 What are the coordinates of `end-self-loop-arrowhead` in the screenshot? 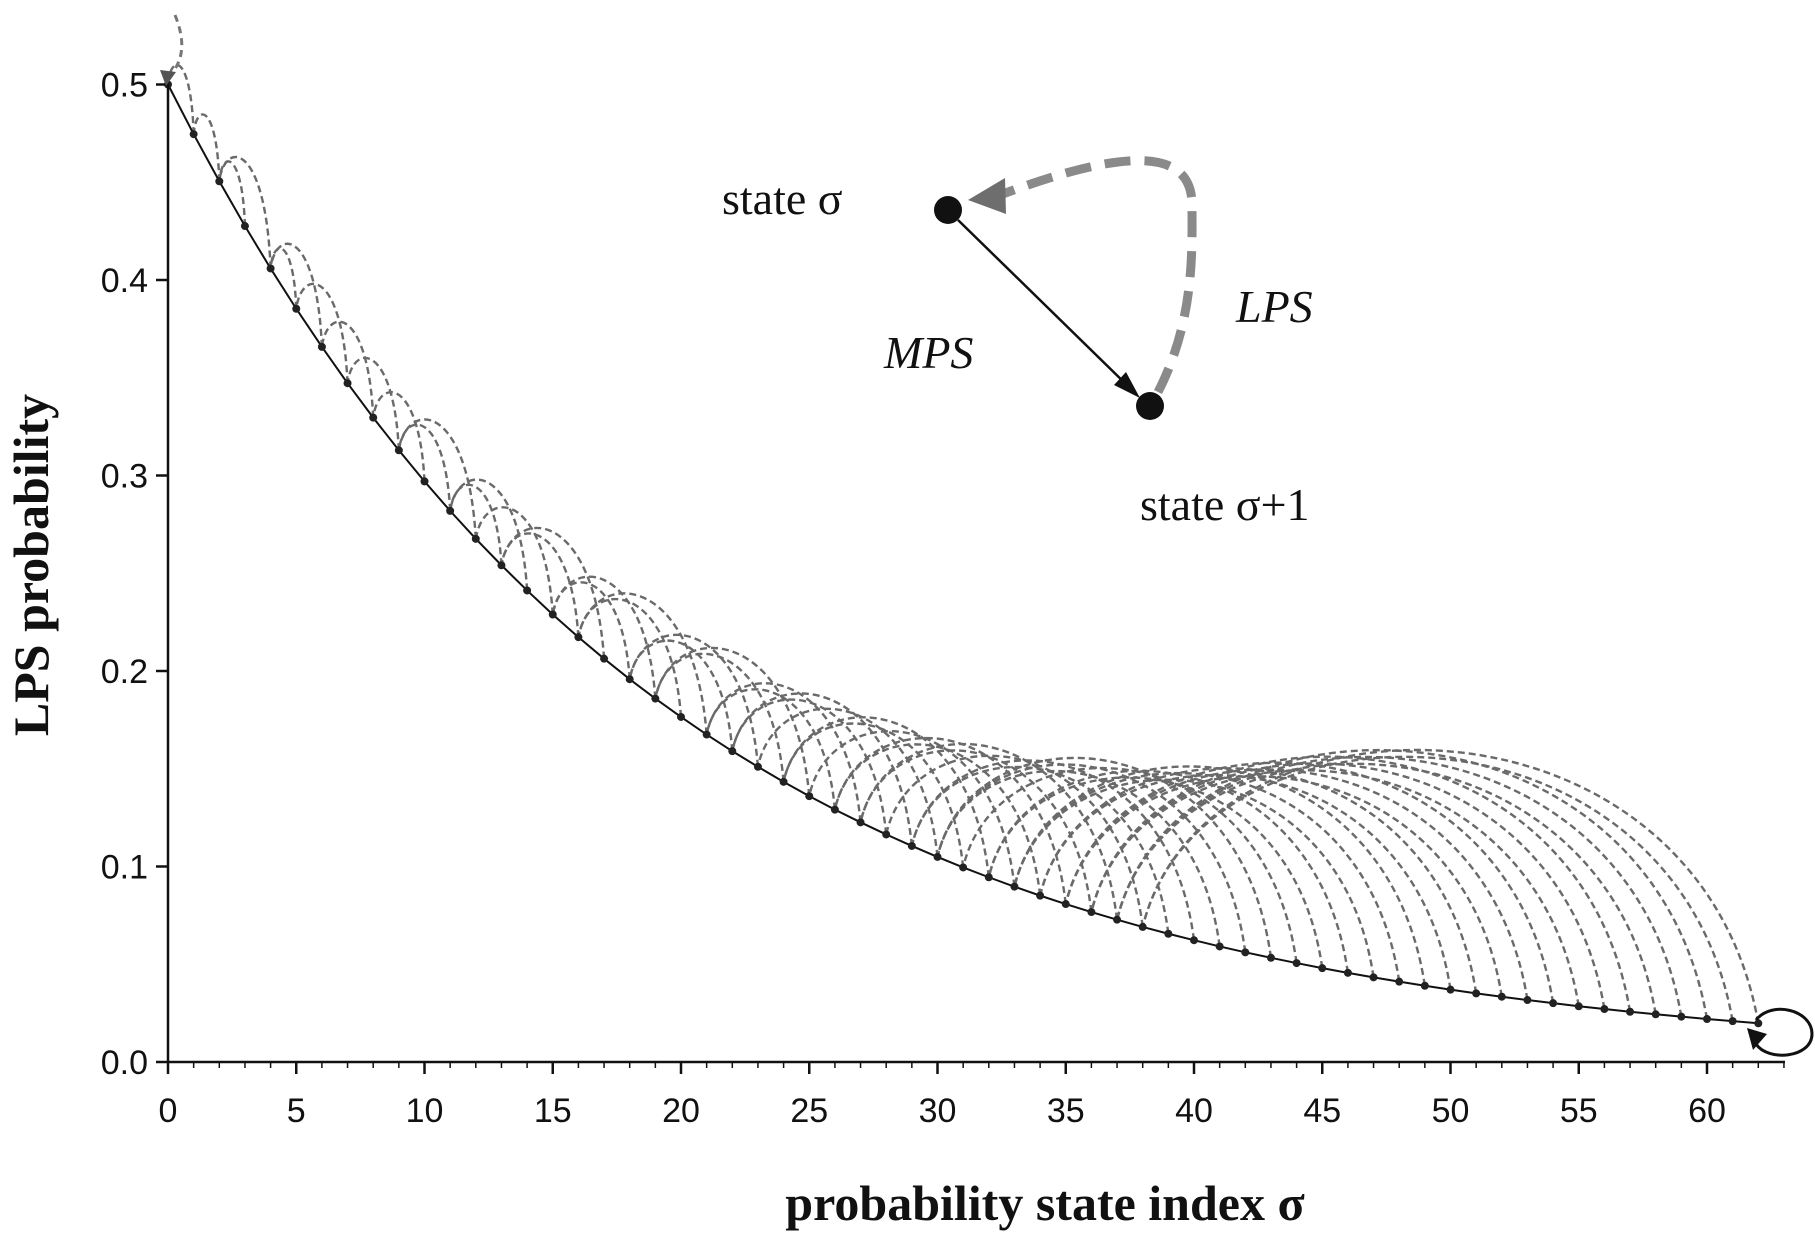 It's located at (1757, 1039).